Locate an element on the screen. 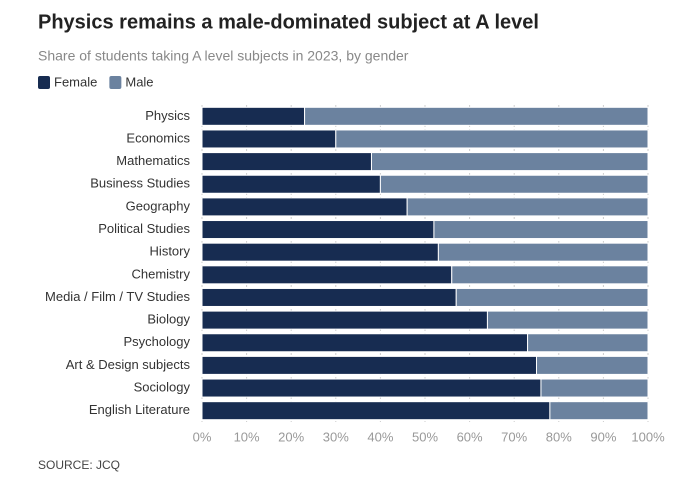 This screenshot has width=695, height=500. category-label: Media / Film / TV Studies is located at coordinates (117, 296).